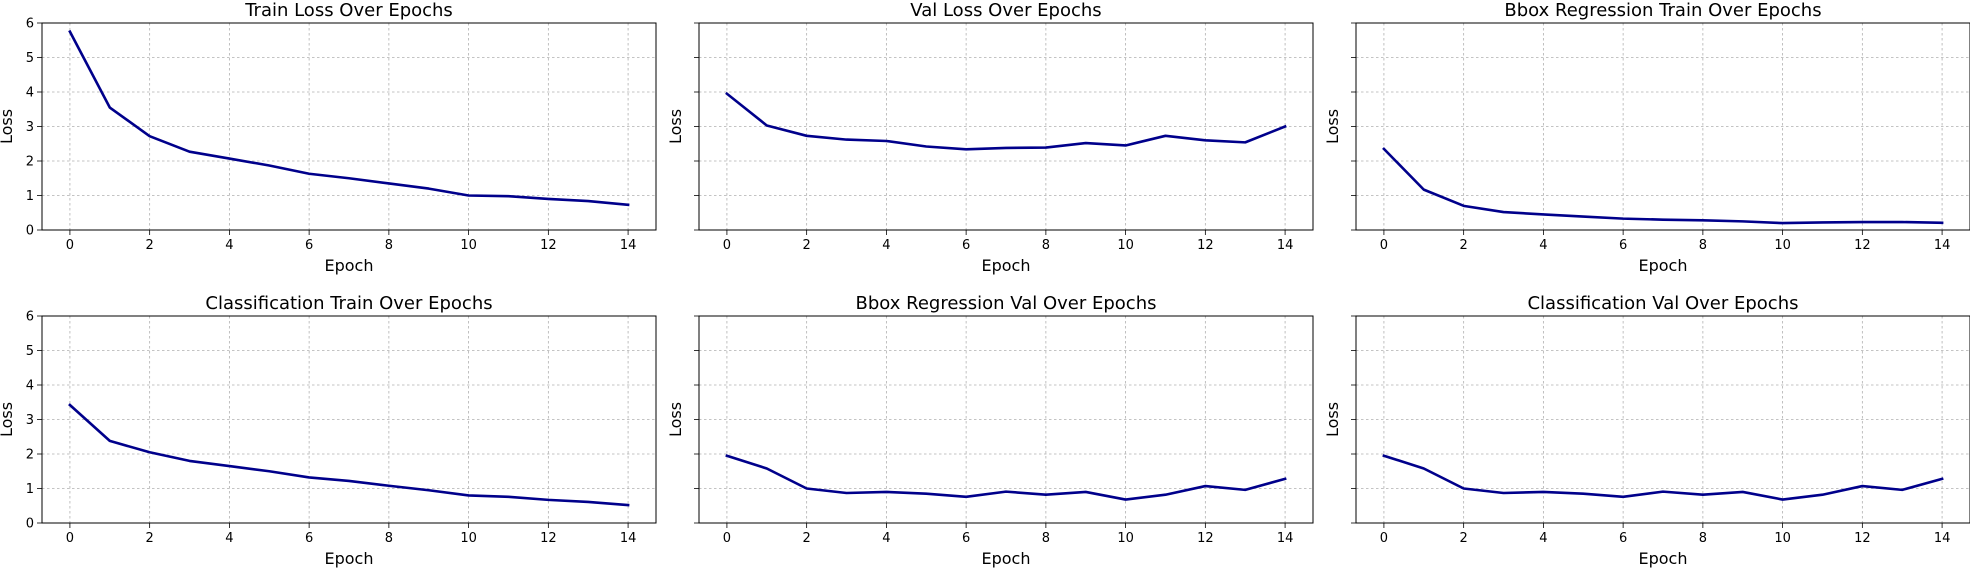 The width and height of the screenshot is (1970, 570). What do you see at coordinates (348, 10) in the screenshot?
I see `chart-title: Train Loss Over Epochs` at bounding box center [348, 10].